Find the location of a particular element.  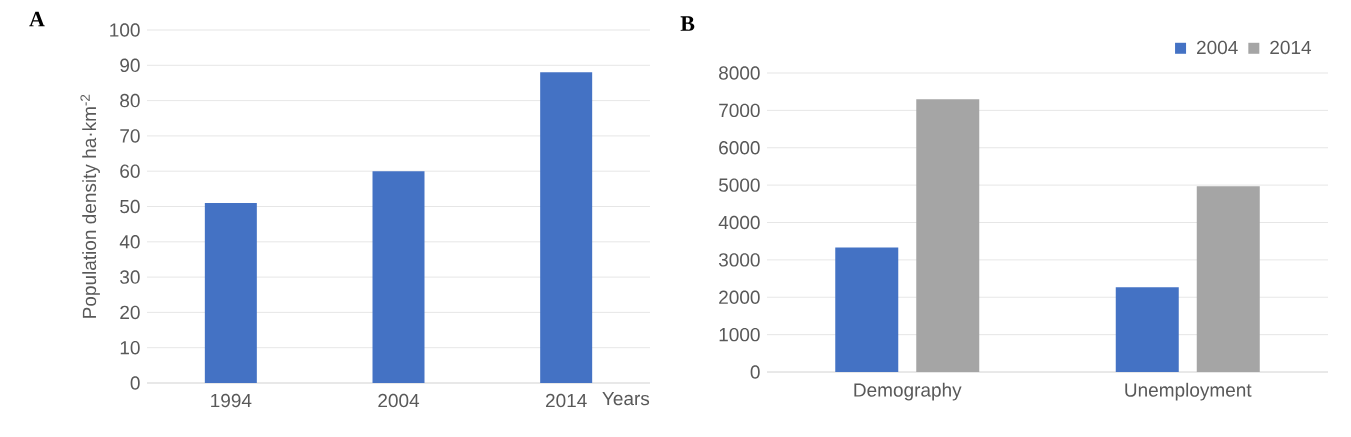

y-tick-label: 10 is located at coordinates (130, 347).